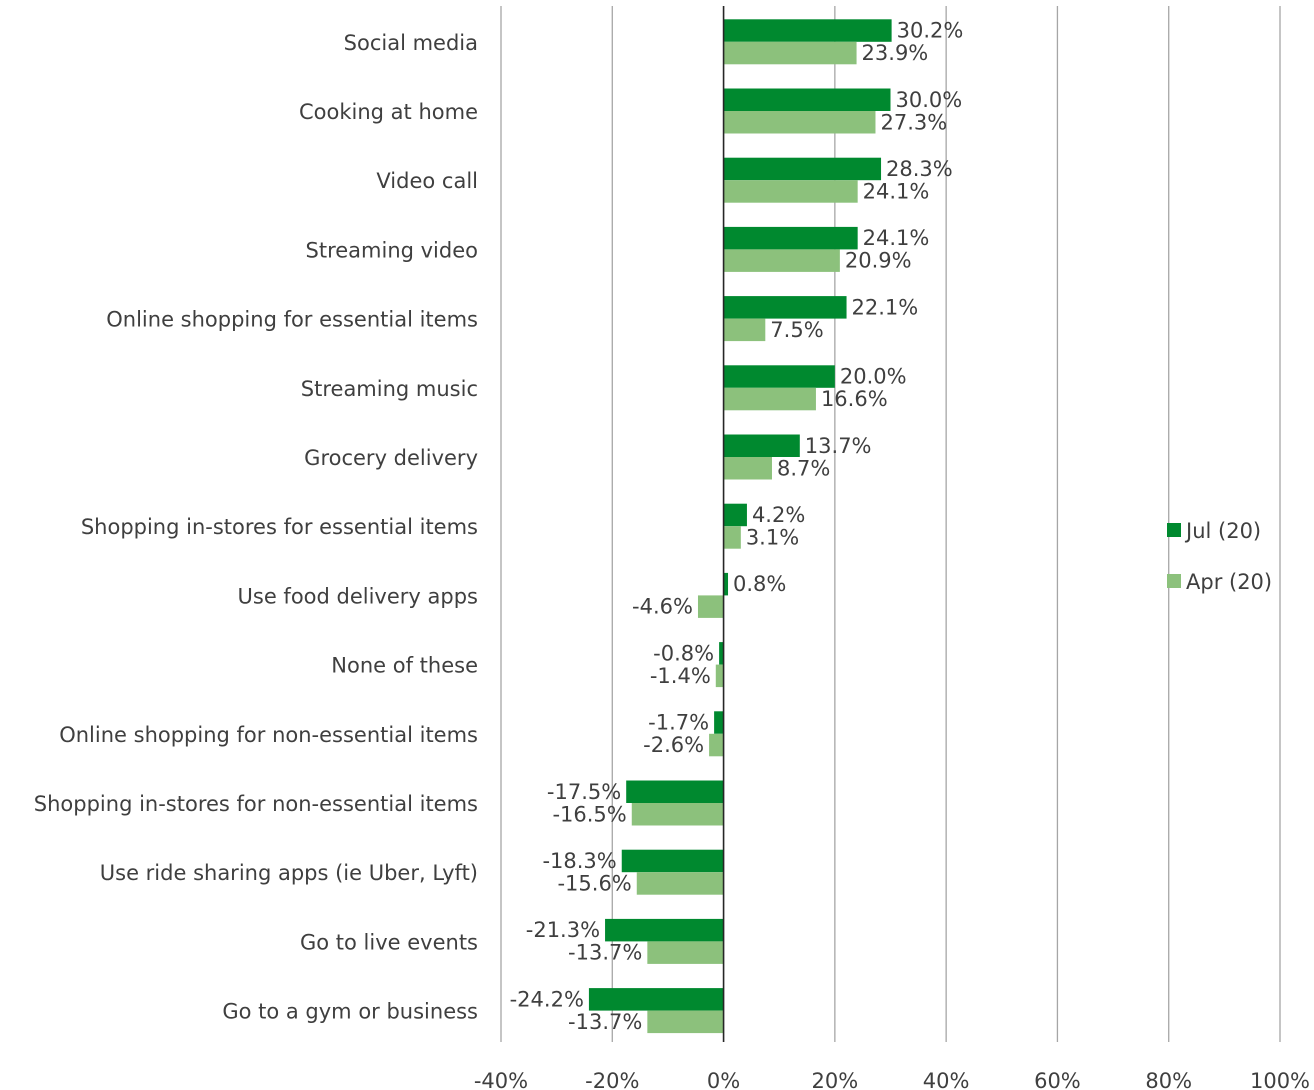 Image resolution: width=1314 pixels, height=1090 pixels. I want to click on category-label: Social media, so click(411, 43).